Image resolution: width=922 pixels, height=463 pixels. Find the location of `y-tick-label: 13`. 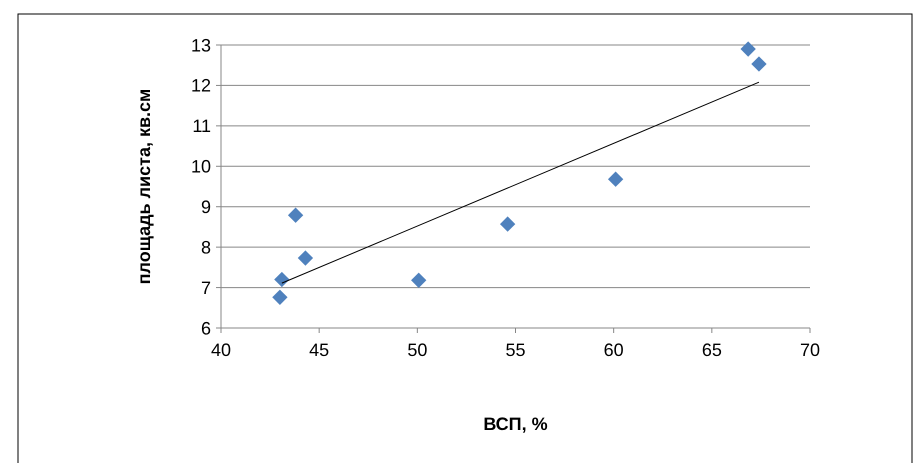

y-tick-label: 13 is located at coordinates (200, 45).